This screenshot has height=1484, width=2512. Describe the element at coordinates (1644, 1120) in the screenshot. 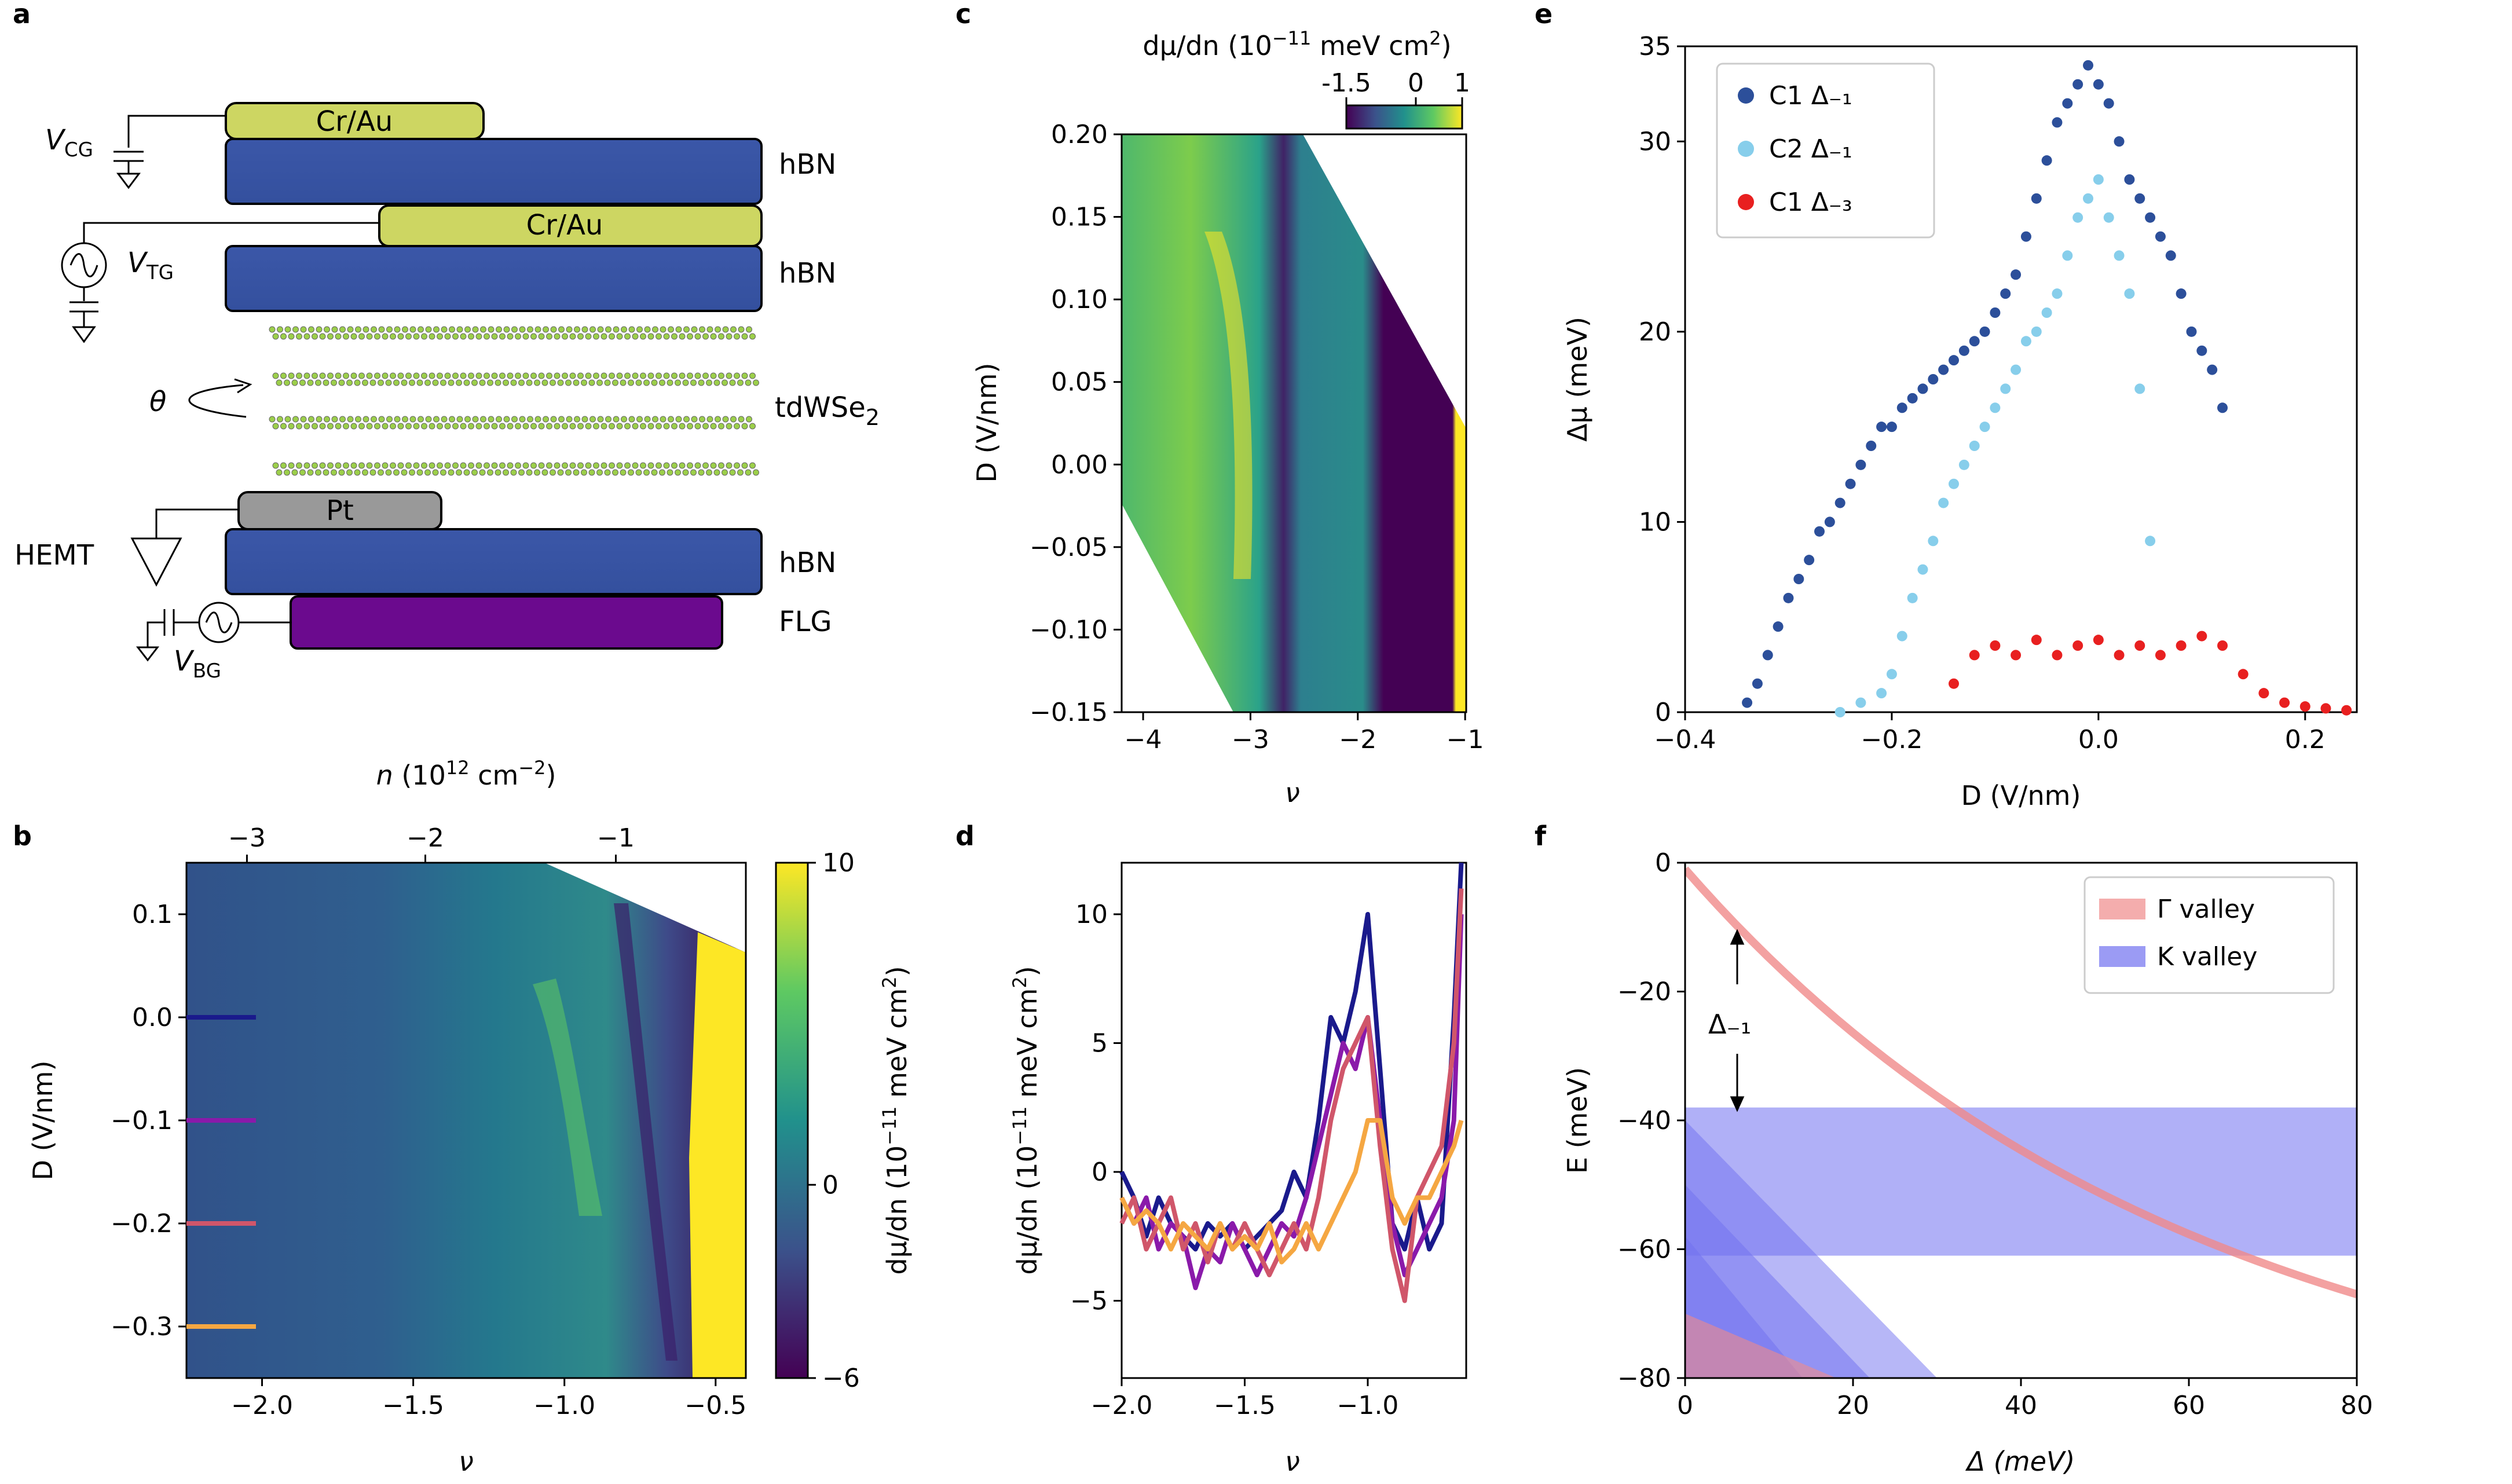

I see `y-tick-label: −40` at that location.